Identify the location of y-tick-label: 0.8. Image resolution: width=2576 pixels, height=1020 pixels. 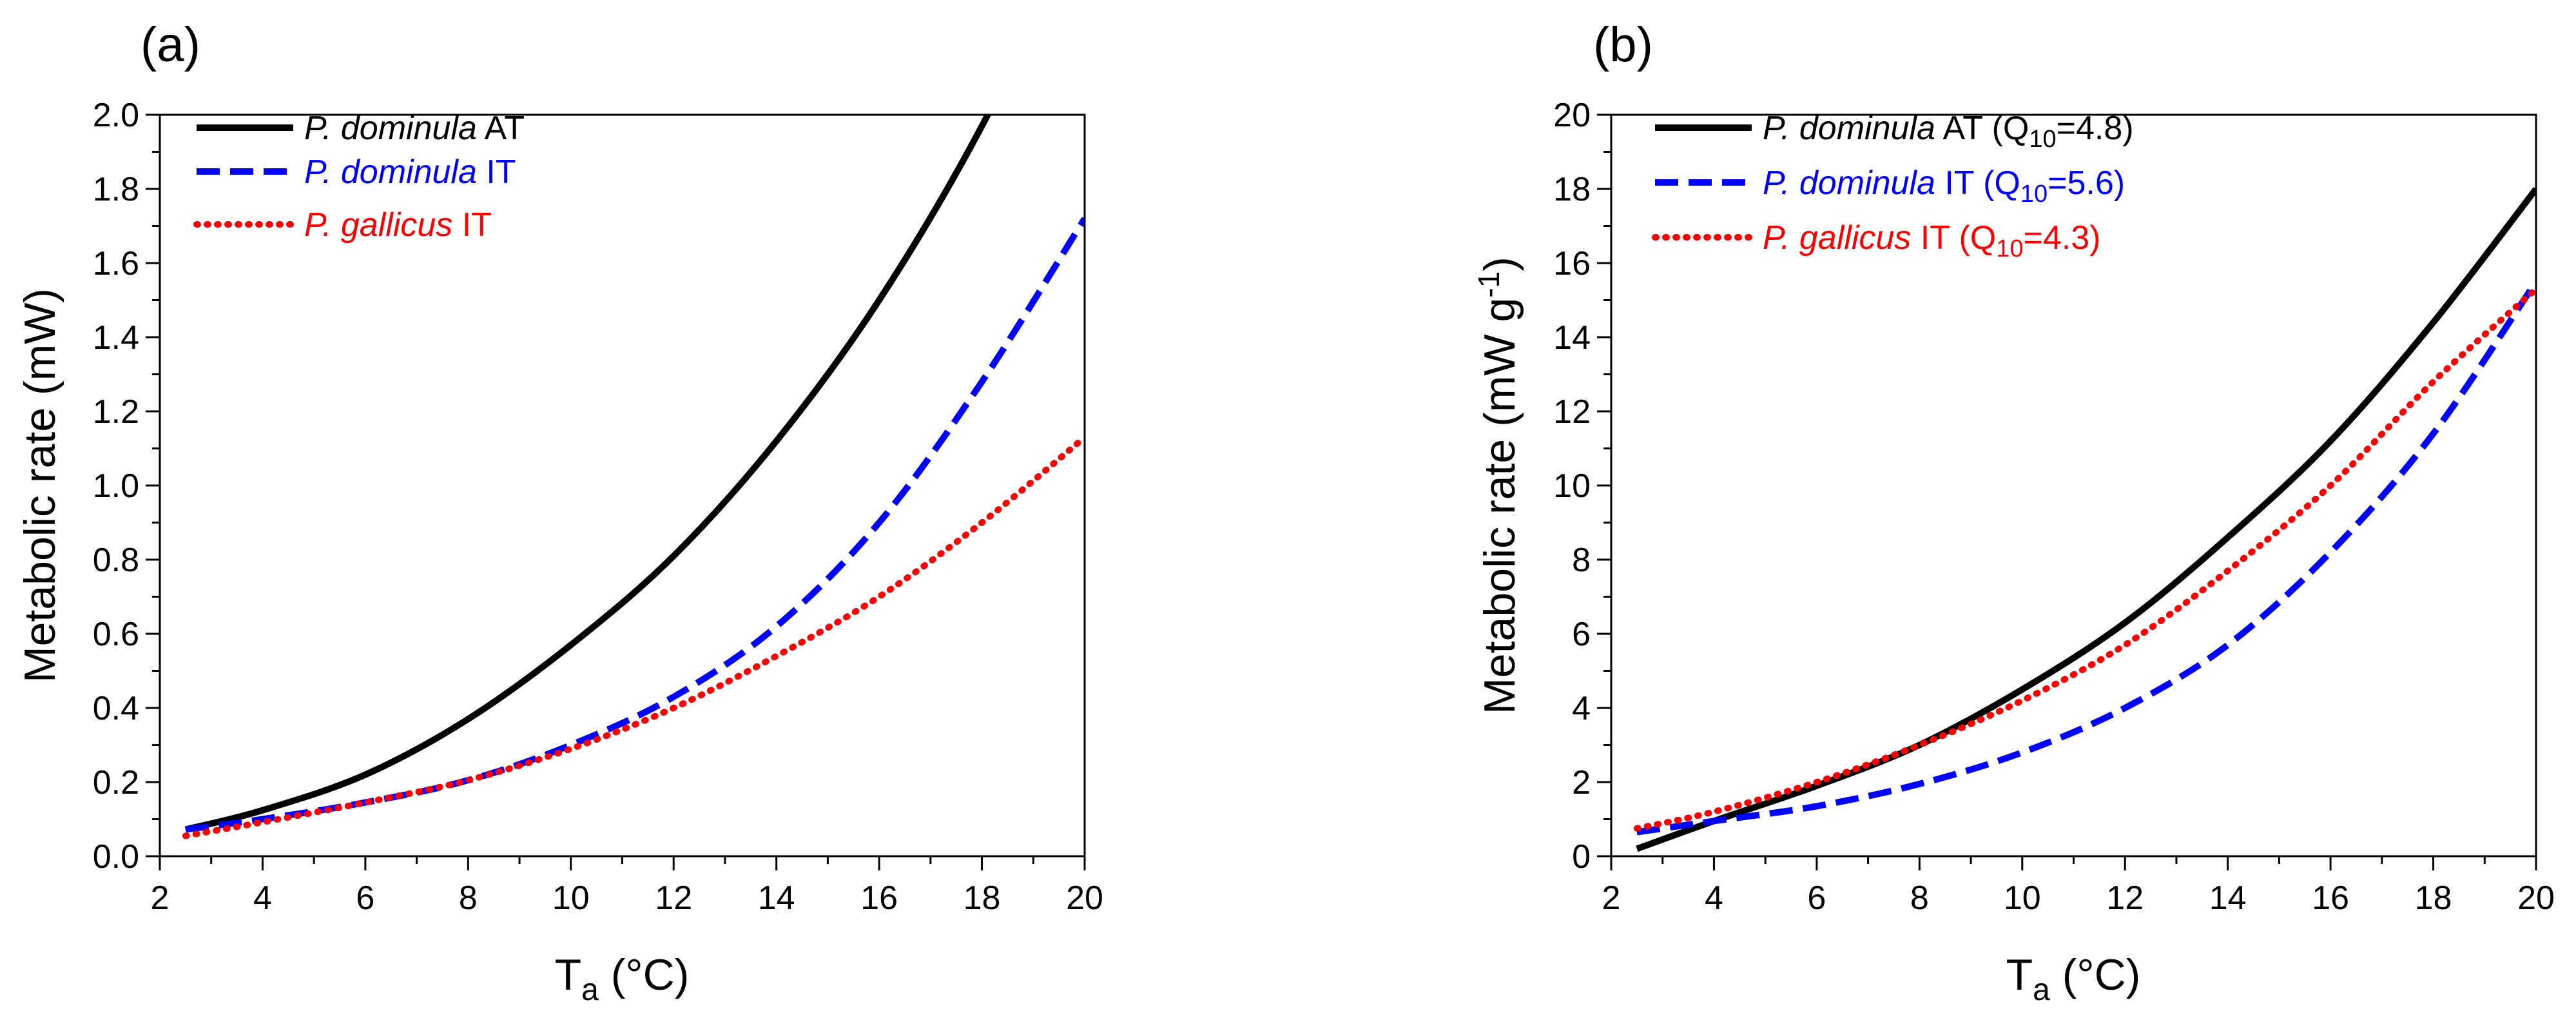
(116, 560).